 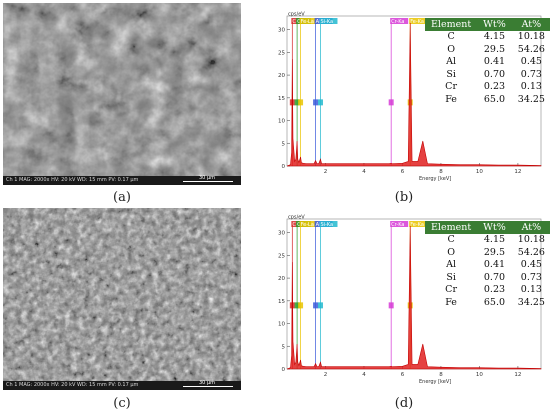 What do you see at coordinates (122, 197) in the screenshot?
I see `caption-a: (a)` at bounding box center [122, 197].